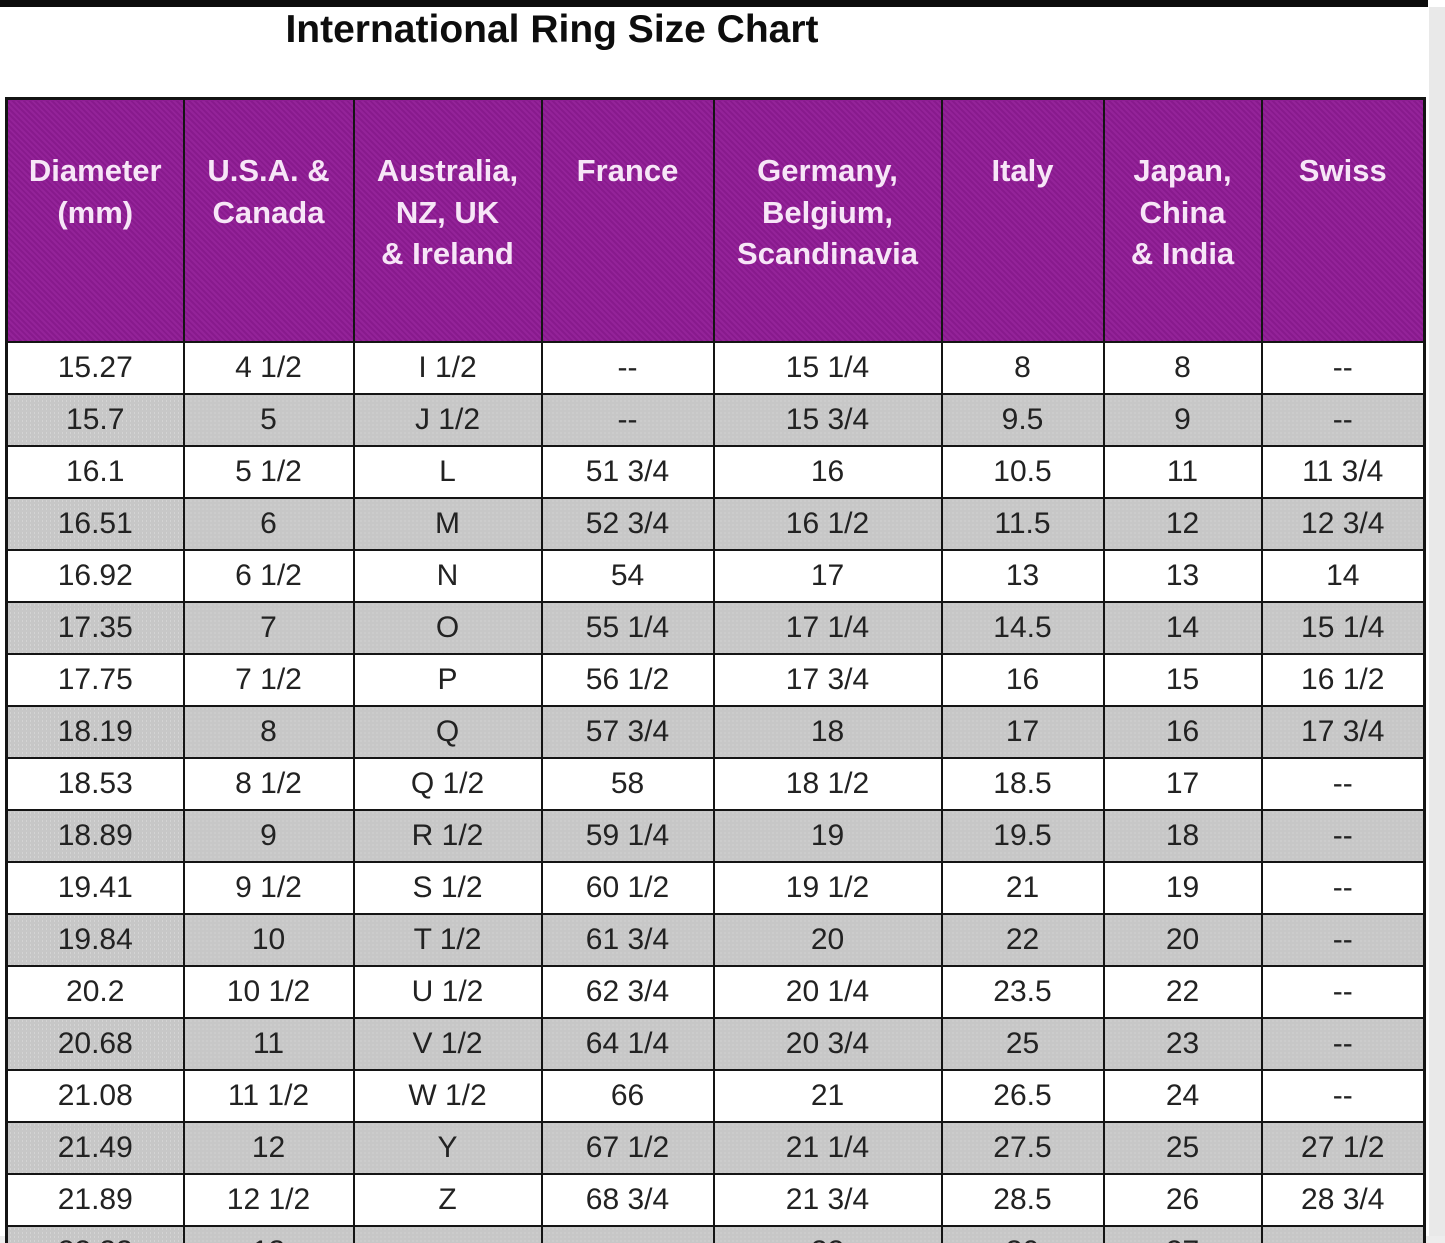 Image resolution: width=1445 pixels, height=1243 pixels. Describe the element at coordinates (447, 220) in the screenshot. I see `column-header-2: Australia, NZ, UK & Ireland` at that location.